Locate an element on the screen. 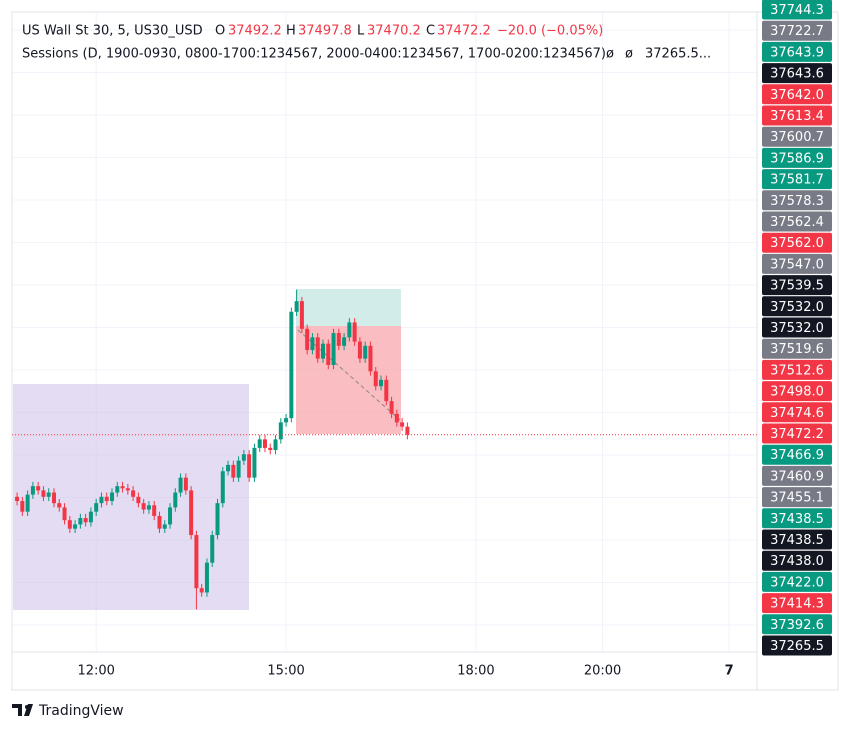 Image resolution: width=852 pixels, height=736 pixels. change-value: −20.0 (−0.05%) is located at coordinates (550, 31).